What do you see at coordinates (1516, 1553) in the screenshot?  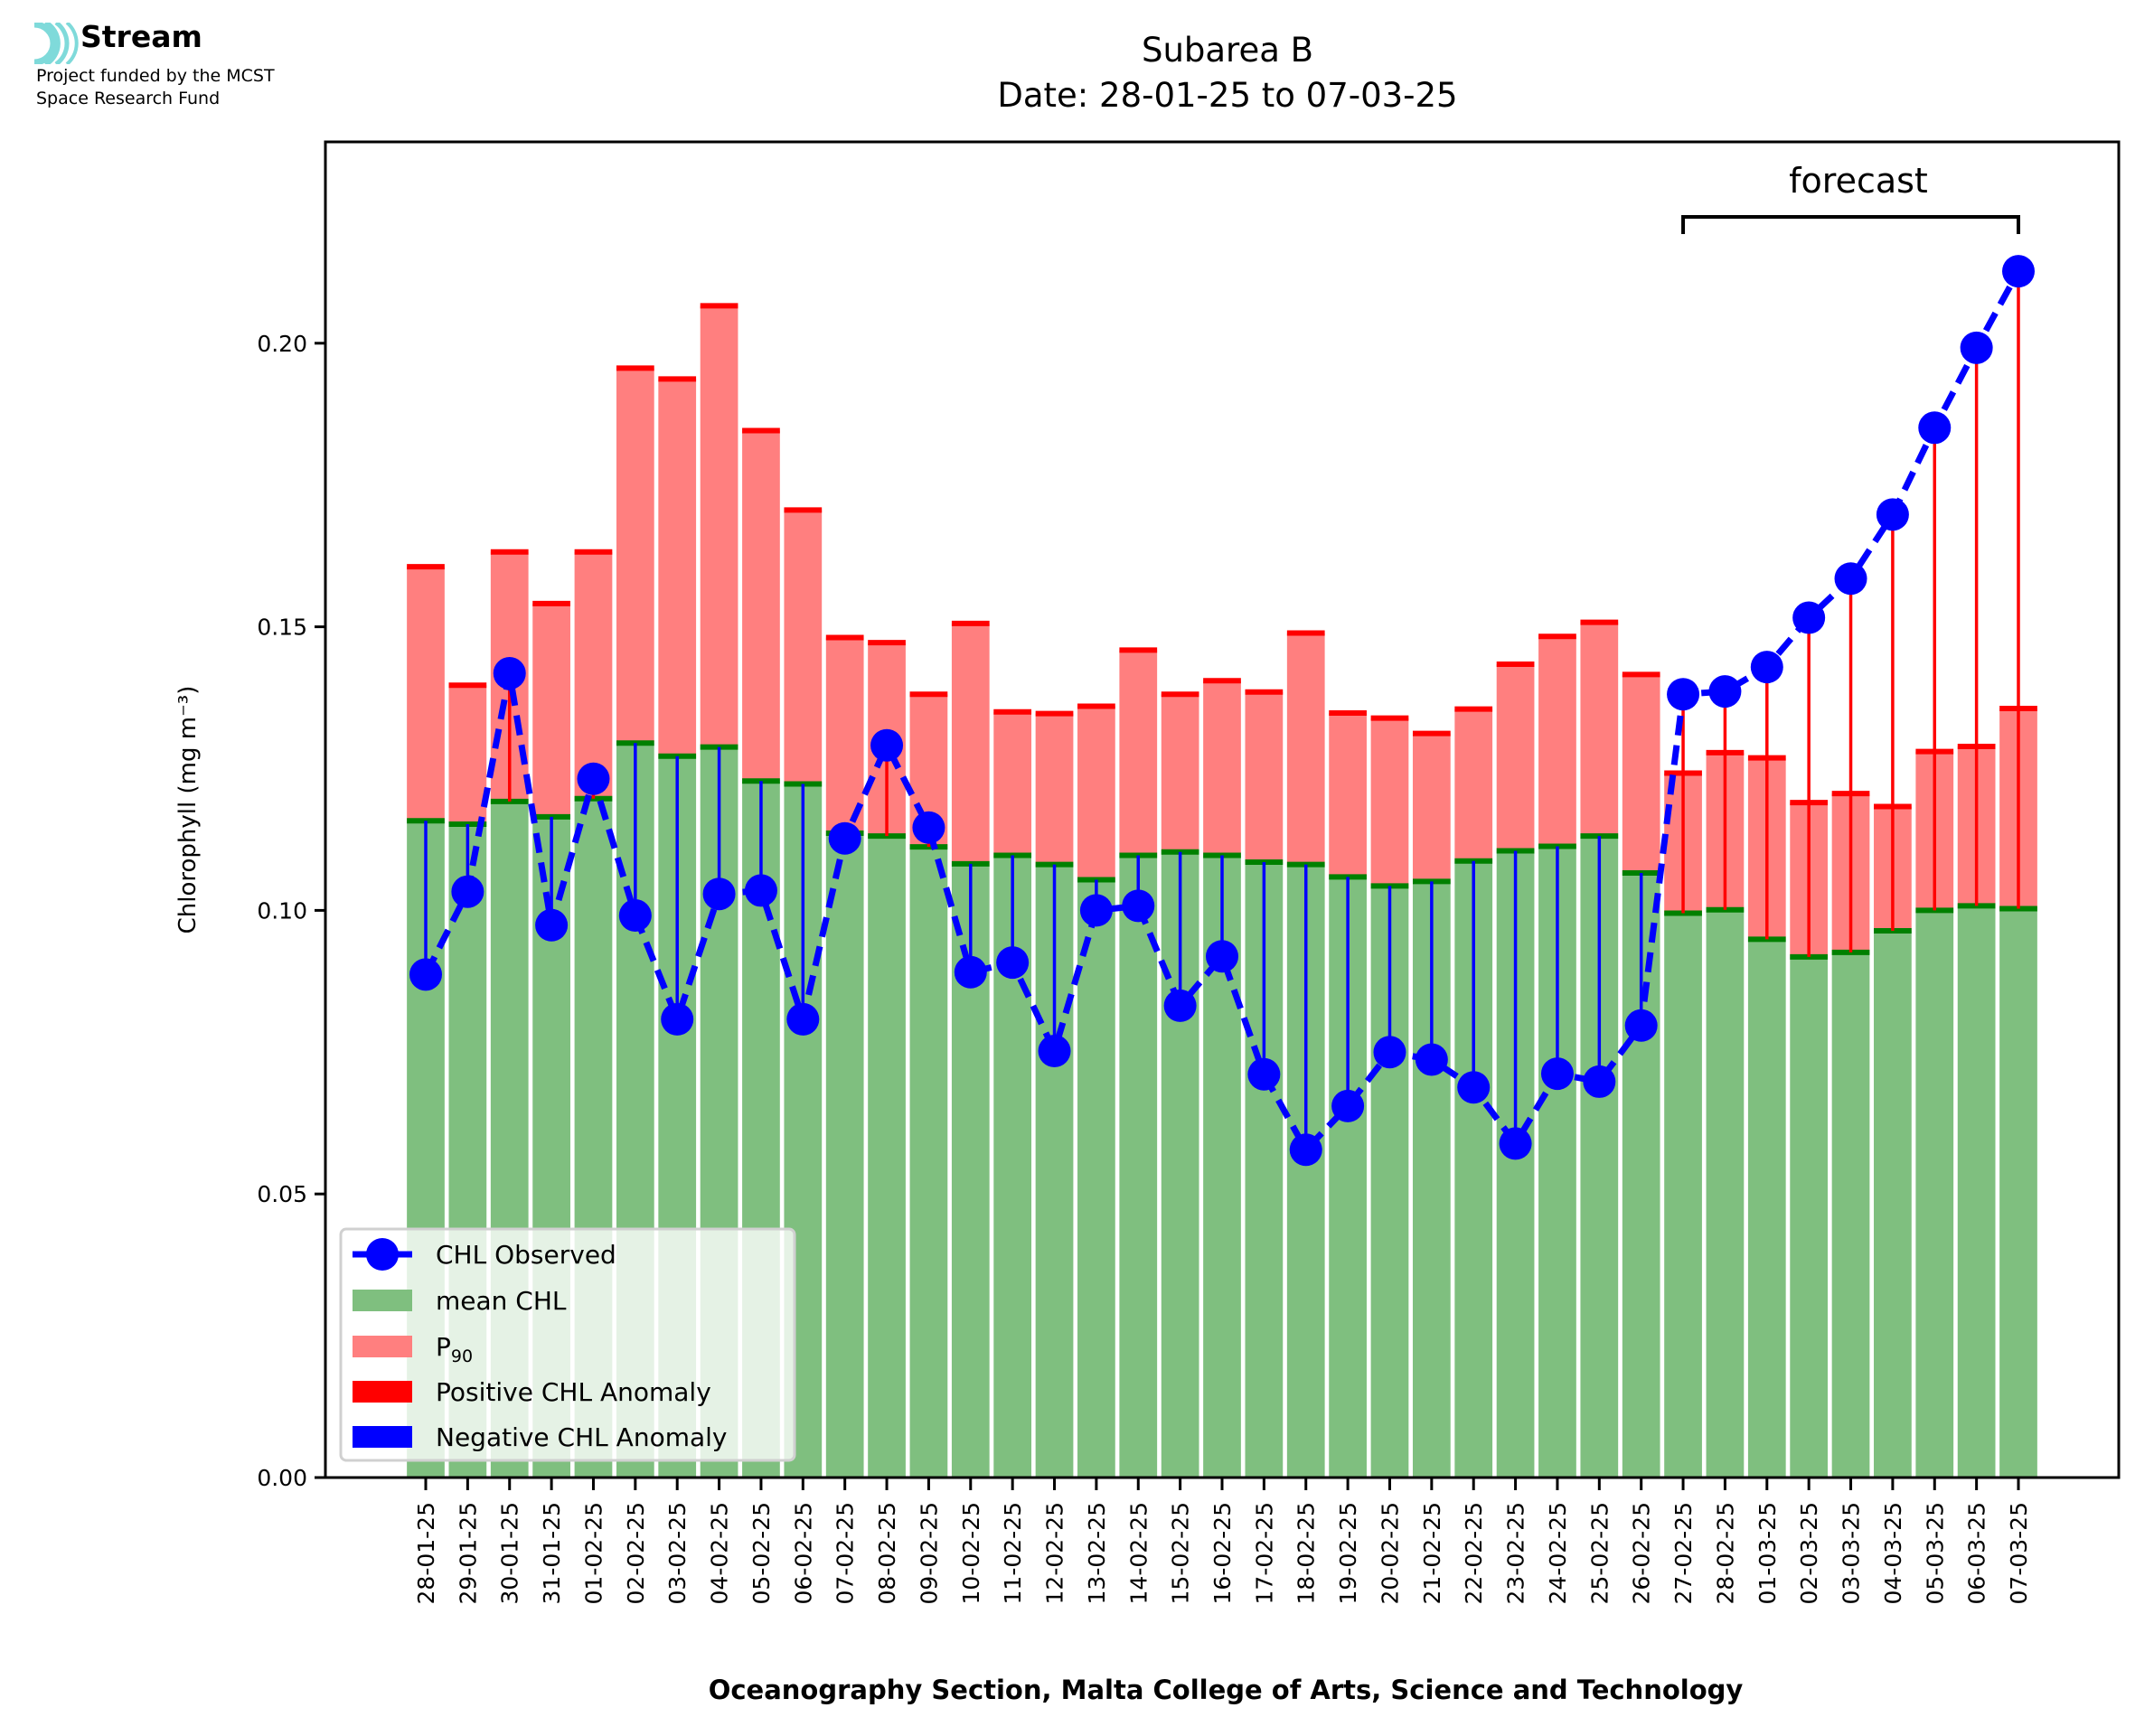 I see `x-tick-label: 23-02-25` at bounding box center [1516, 1553].